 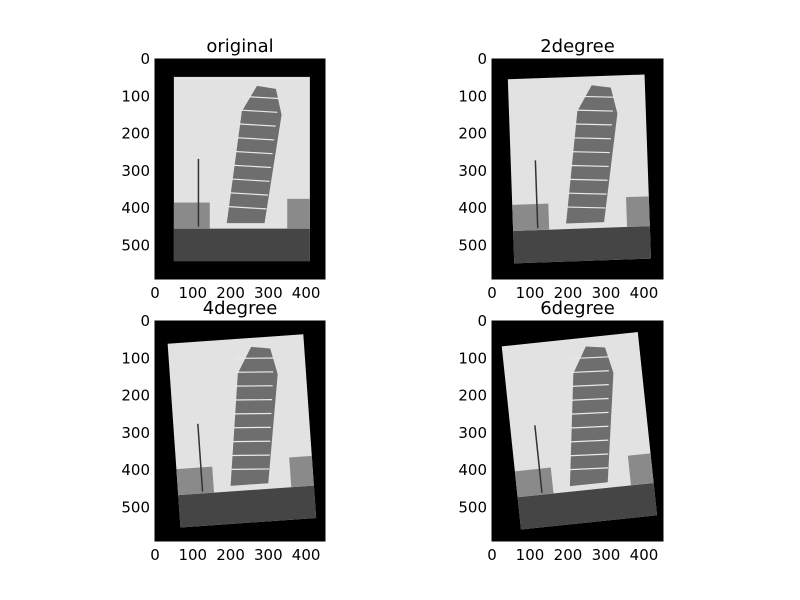 What do you see at coordinates (577, 308) in the screenshot?
I see `subplot-title: 6degree` at bounding box center [577, 308].